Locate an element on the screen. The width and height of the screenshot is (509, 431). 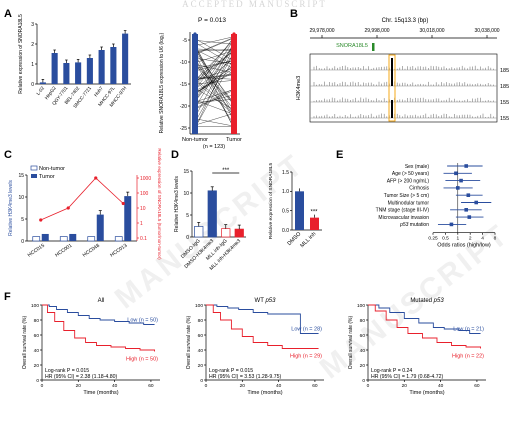
panel-f-y-tick-label: 0 is located at coordinates (37, 381).